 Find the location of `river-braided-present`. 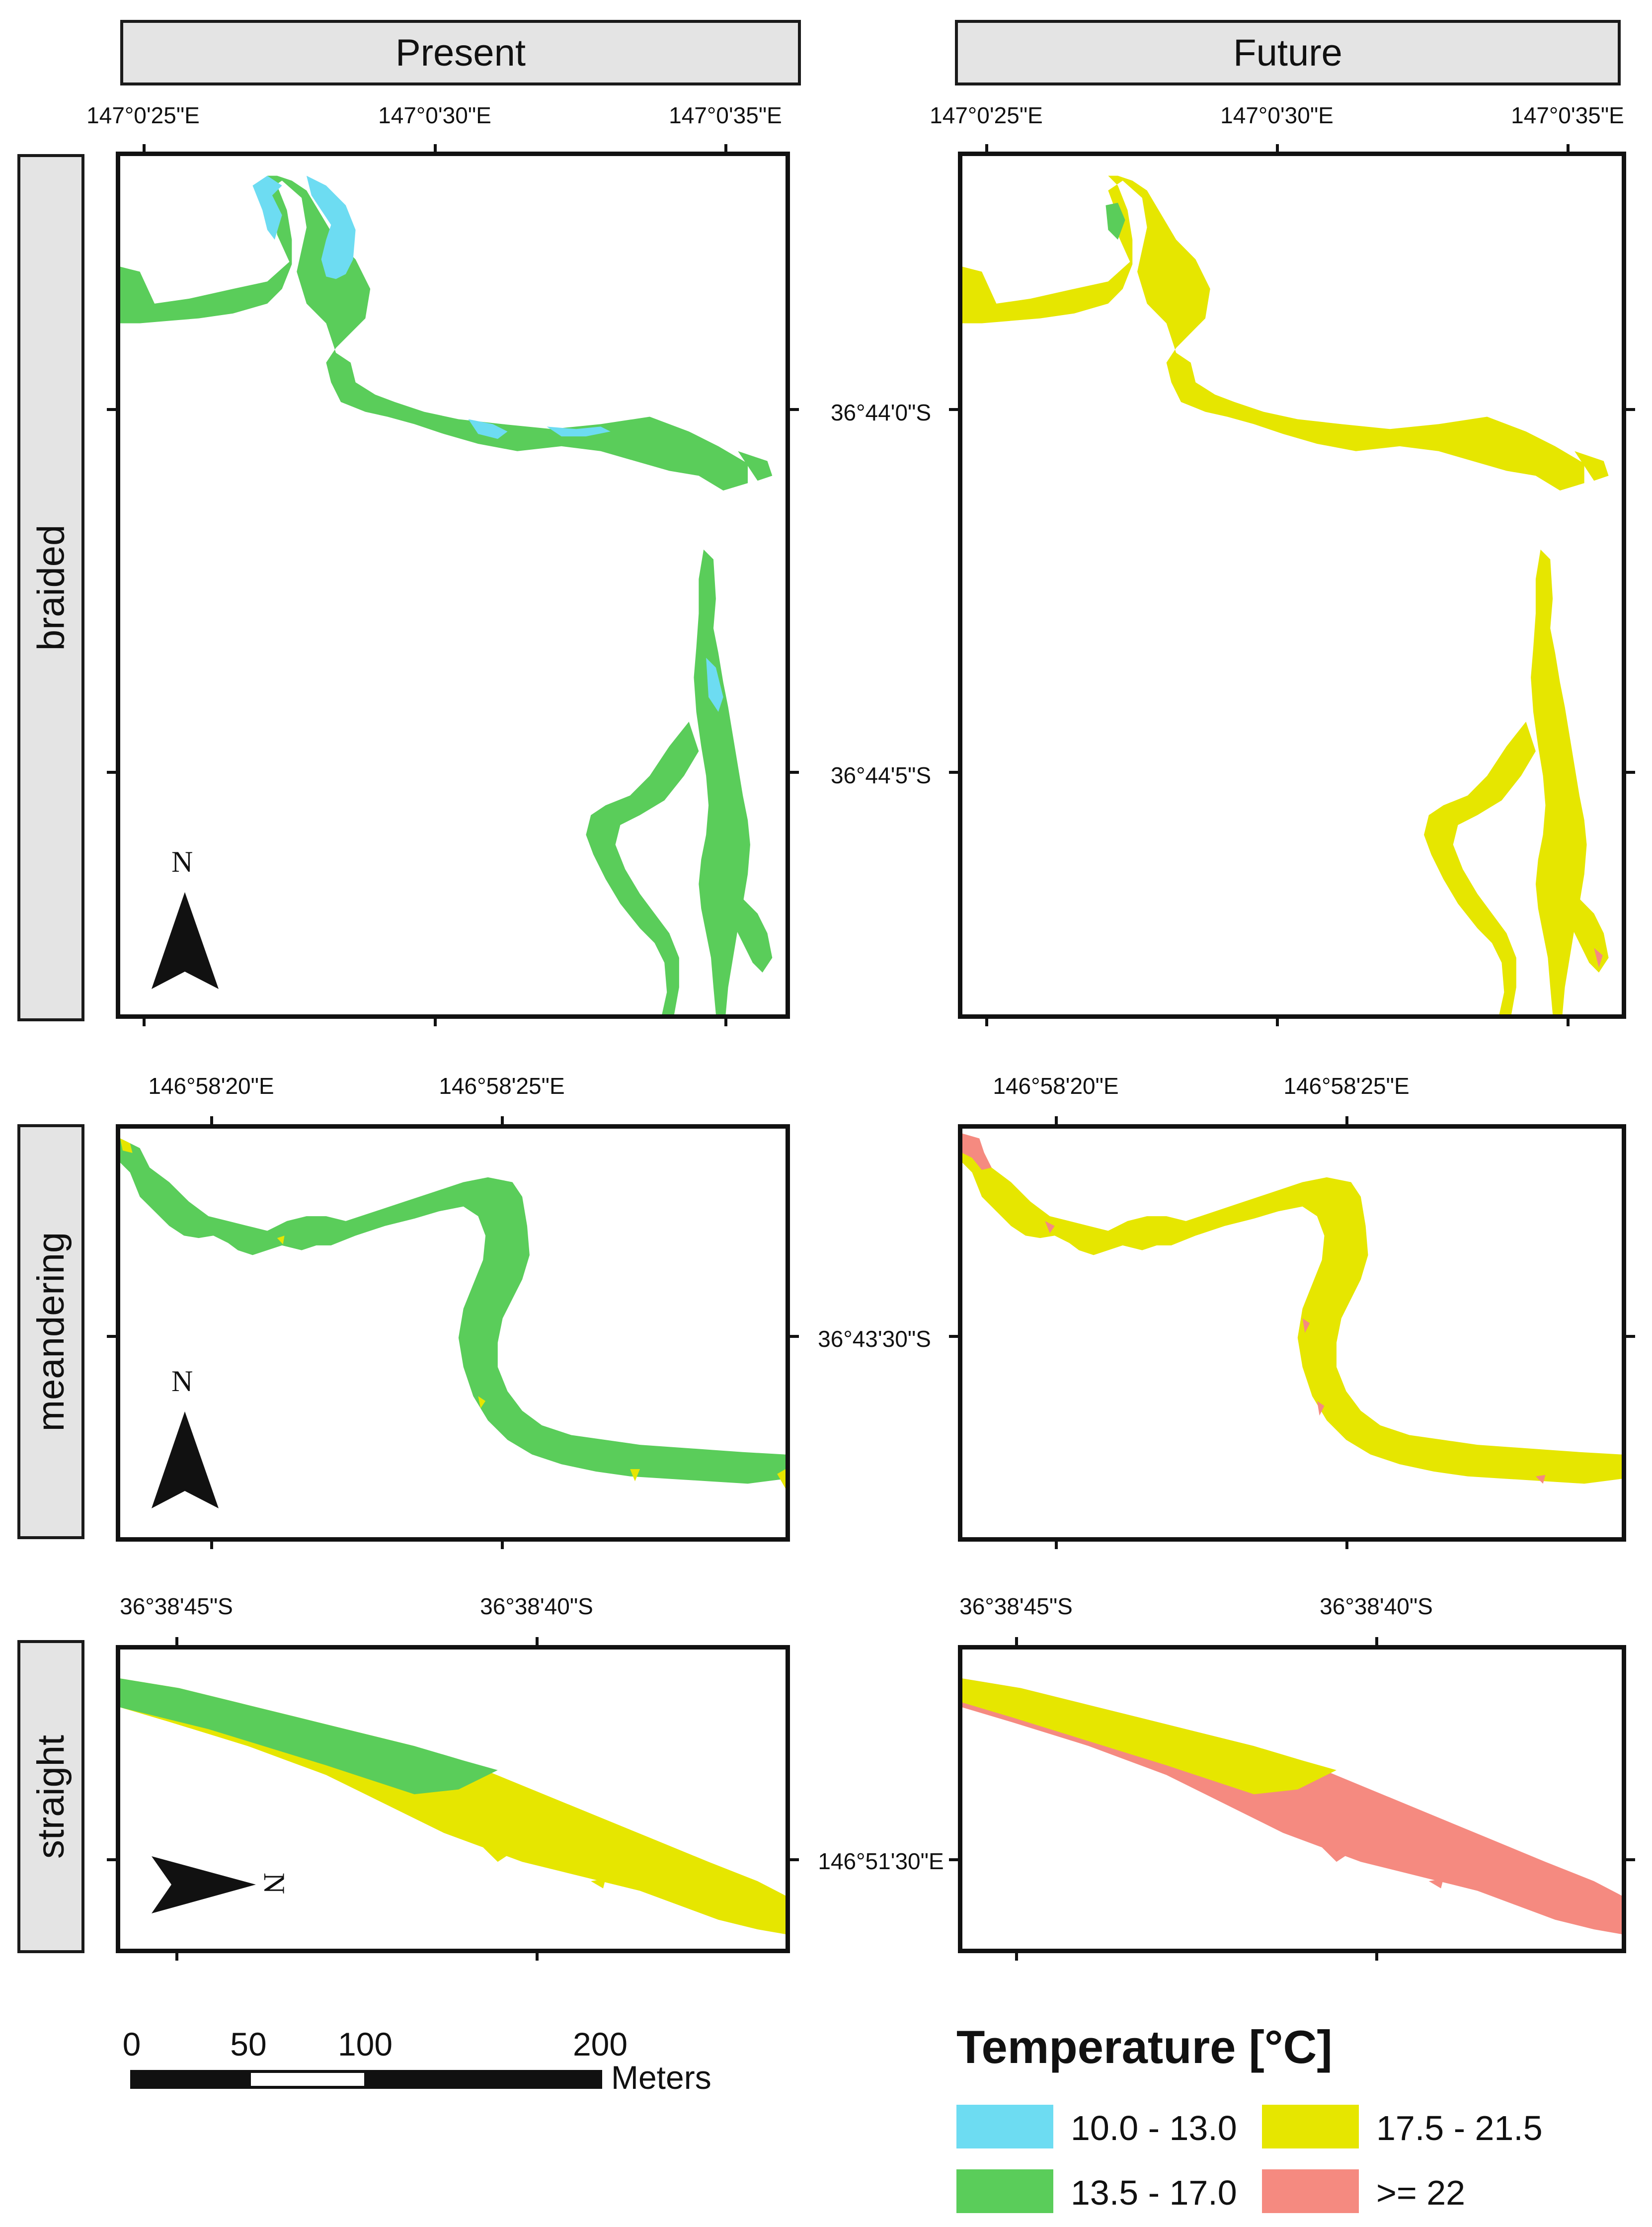

river-braided-present is located at coordinates (447, 594).